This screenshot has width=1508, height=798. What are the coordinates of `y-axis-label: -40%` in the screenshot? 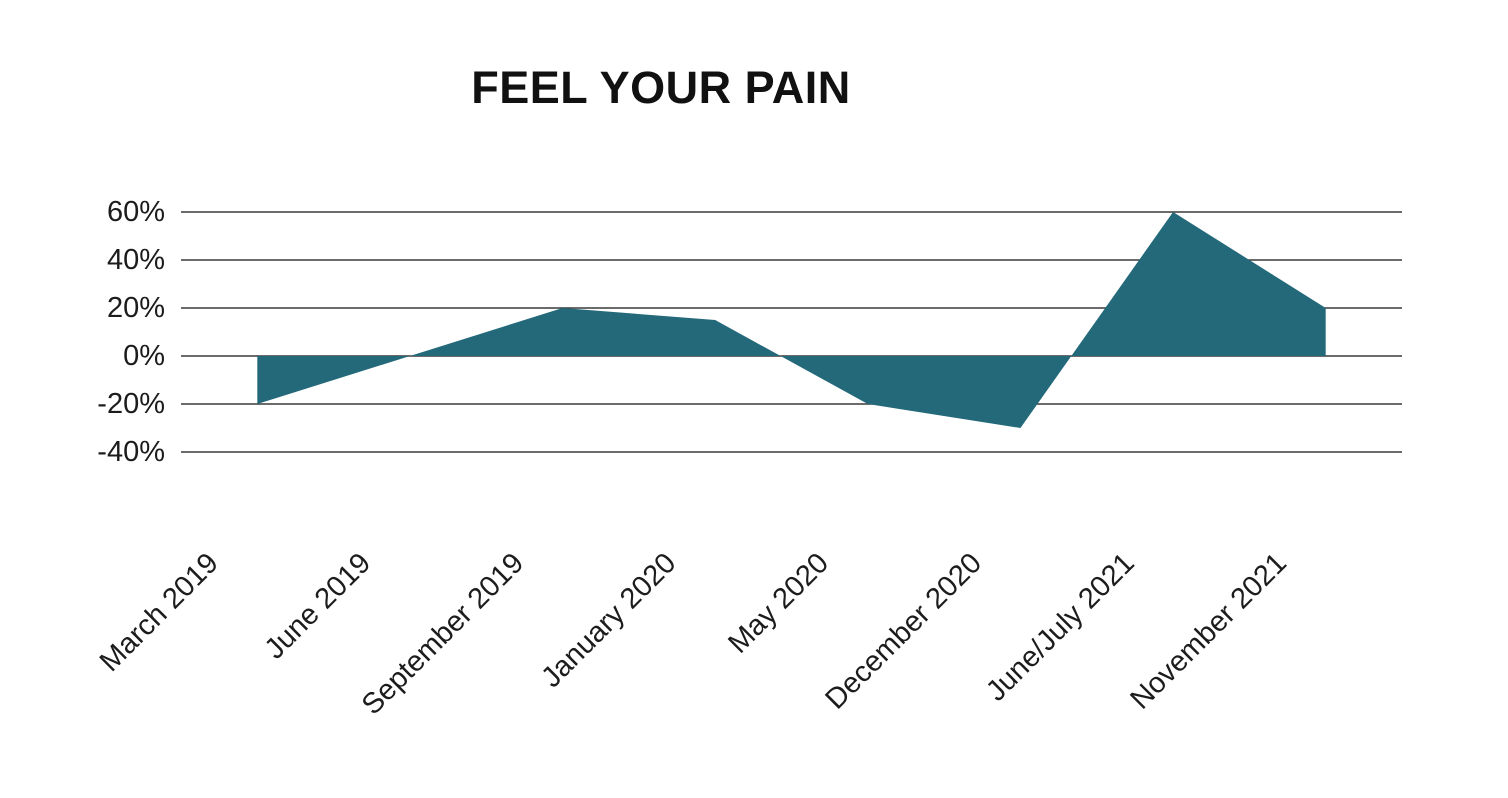 It's located at (131, 452).